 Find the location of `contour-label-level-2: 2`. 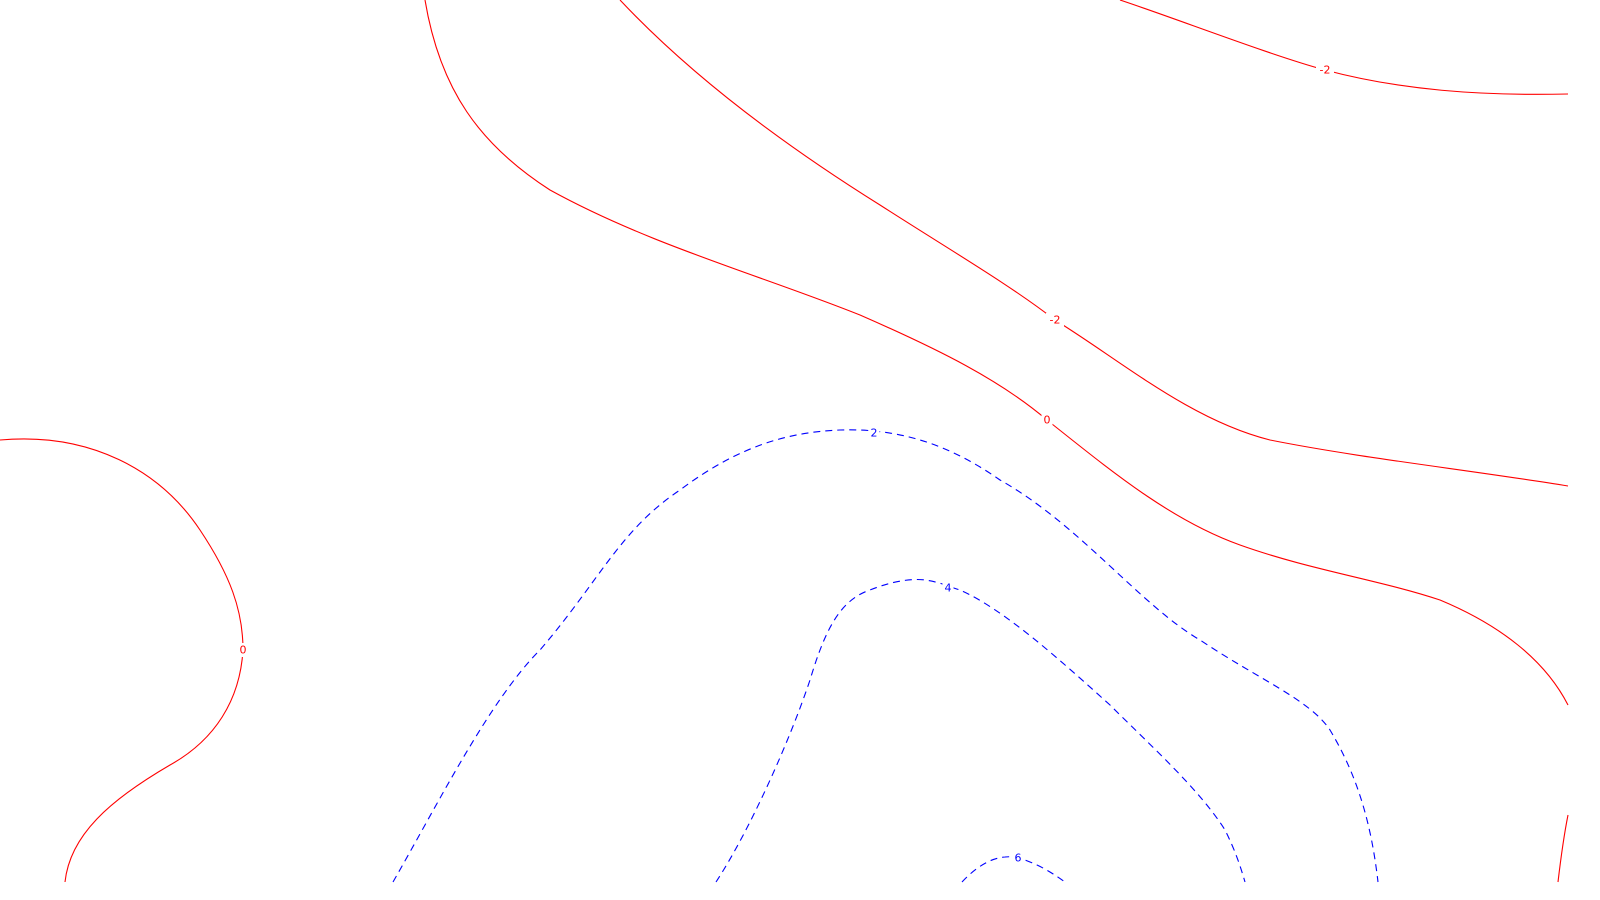

contour-label-level-2: 2 is located at coordinates (874, 433).